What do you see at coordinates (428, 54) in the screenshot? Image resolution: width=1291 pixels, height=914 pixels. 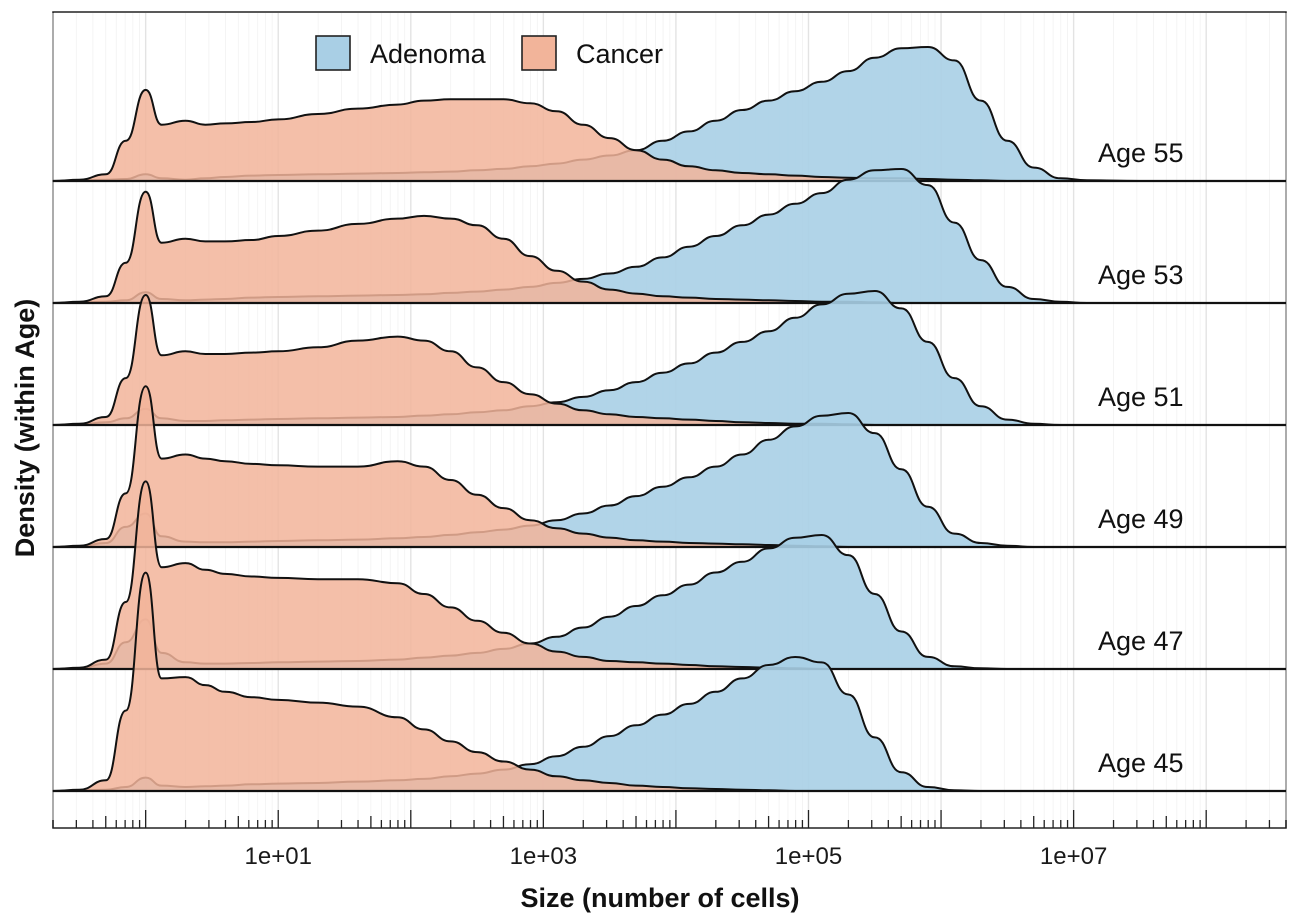 I see `legend-label-adenoma: Adenoma` at bounding box center [428, 54].